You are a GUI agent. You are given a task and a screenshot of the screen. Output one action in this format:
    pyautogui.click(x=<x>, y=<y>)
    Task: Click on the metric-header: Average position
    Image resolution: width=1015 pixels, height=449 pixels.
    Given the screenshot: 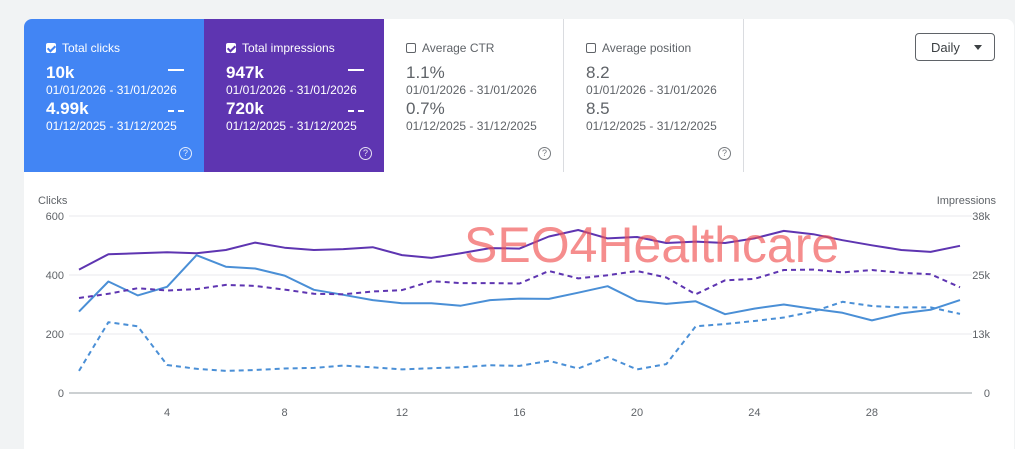 What is the action you would take?
    pyautogui.click(x=664, y=48)
    